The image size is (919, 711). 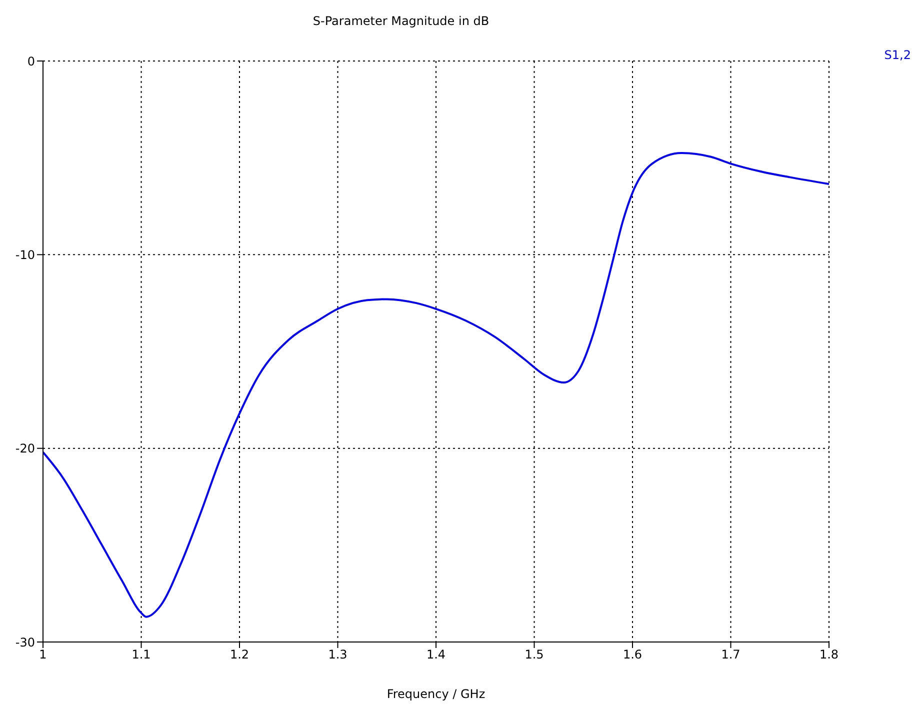 I want to click on y-tick-label: 0, so click(x=31, y=61).